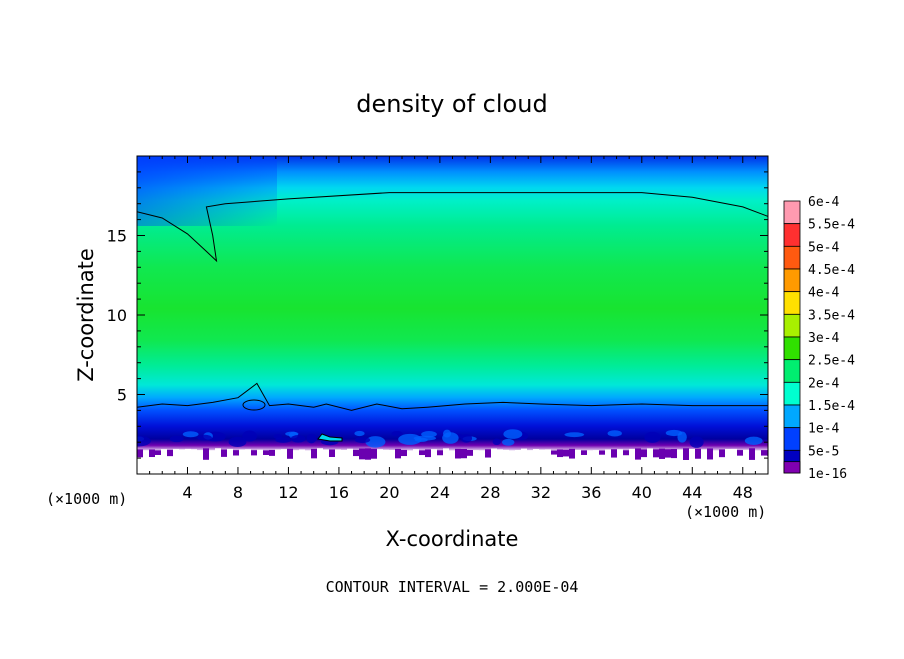  Describe the element at coordinates (827, 474) in the screenshot. I see `colorbar-label: 1e-16` at that location.